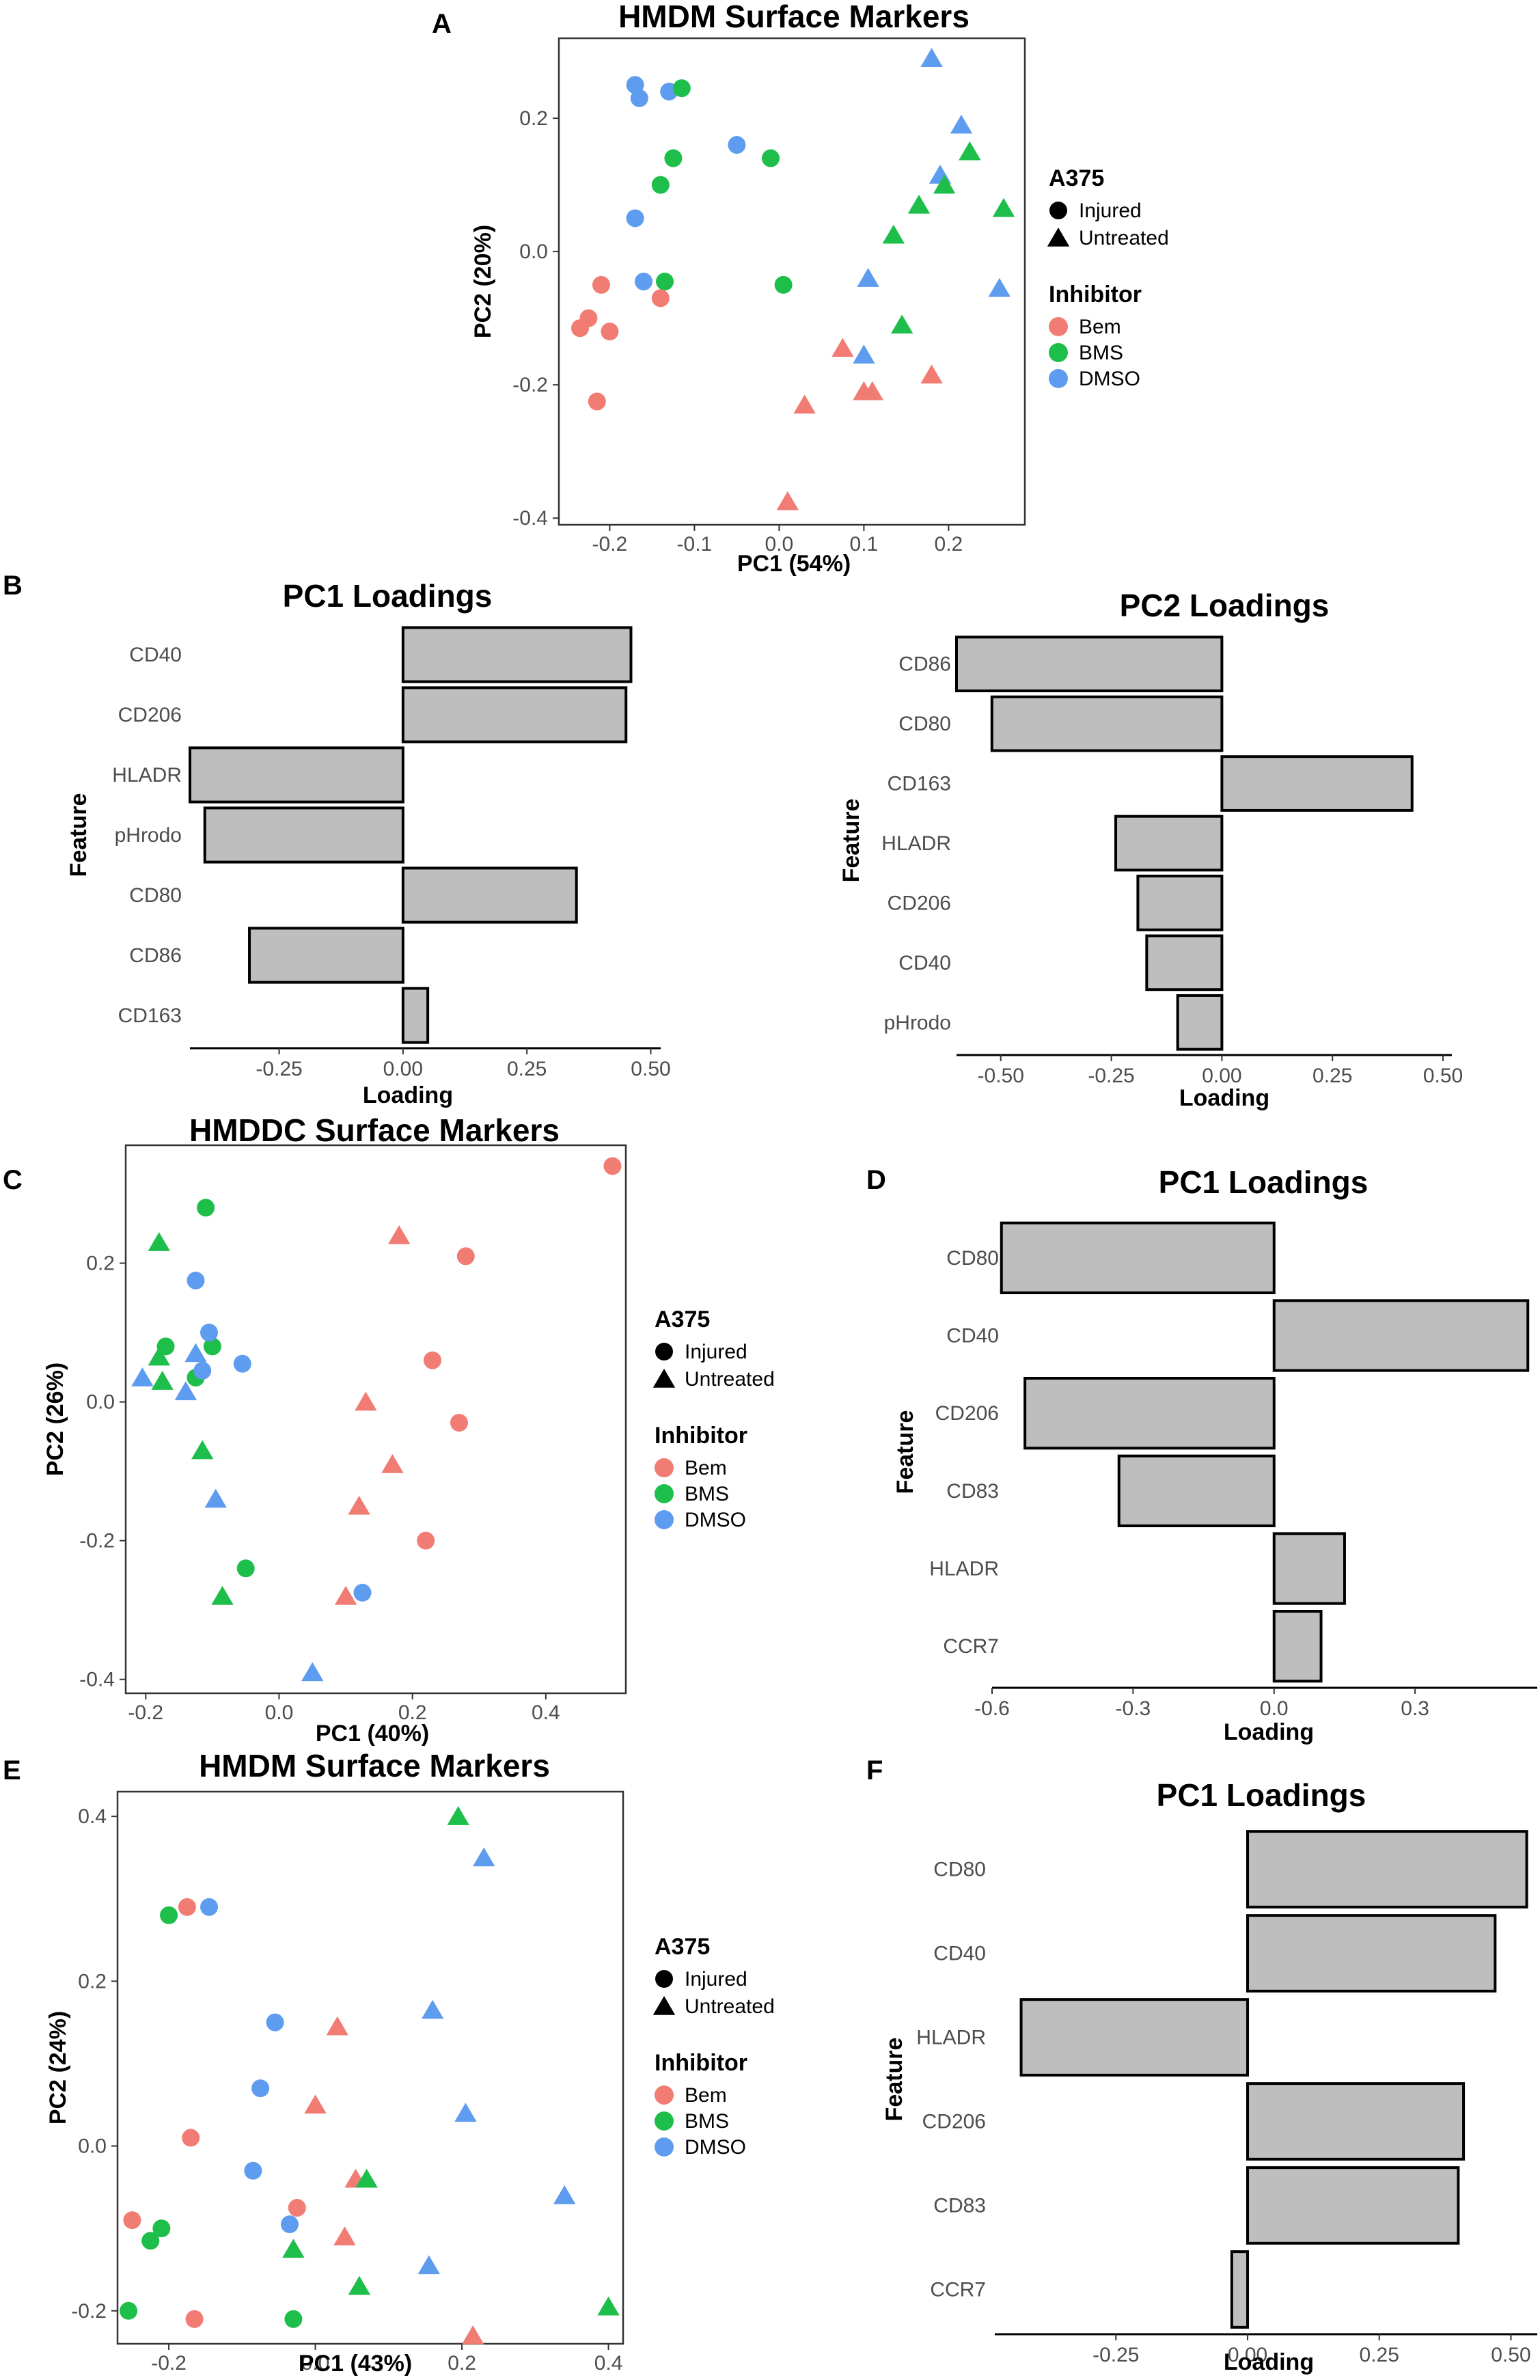  What do you see at coordinates (1225, 605) in the screenshot?
I see `plot-title: PC2 Loadings` at bounding box center [1225, 605].